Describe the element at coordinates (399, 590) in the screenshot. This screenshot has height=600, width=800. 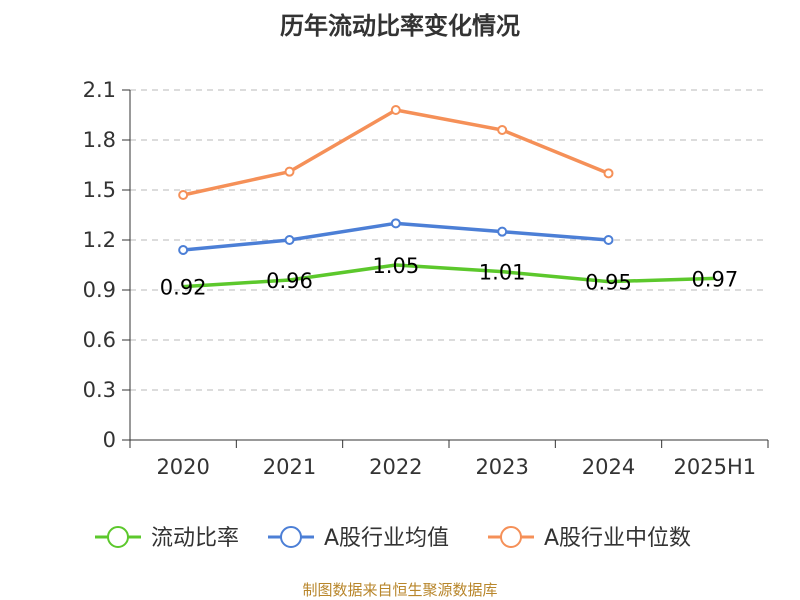
I see `source-note: 制图数据来自恒生聚源数据库` at that location.